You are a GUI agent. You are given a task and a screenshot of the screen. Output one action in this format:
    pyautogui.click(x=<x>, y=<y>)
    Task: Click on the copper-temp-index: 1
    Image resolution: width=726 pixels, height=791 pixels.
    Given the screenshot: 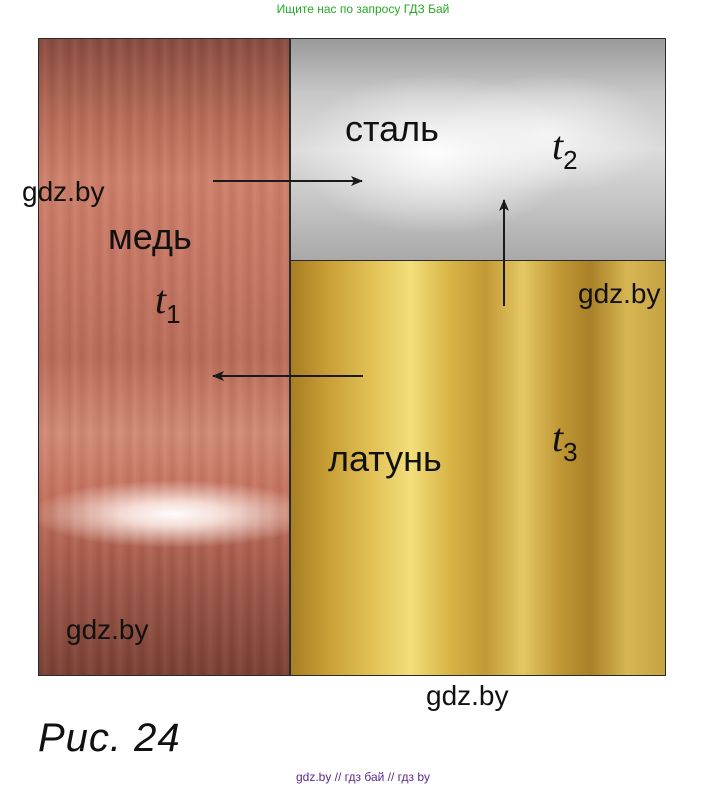 What is the action you would take?
    pyautogui.click(x=173, y=314)
    